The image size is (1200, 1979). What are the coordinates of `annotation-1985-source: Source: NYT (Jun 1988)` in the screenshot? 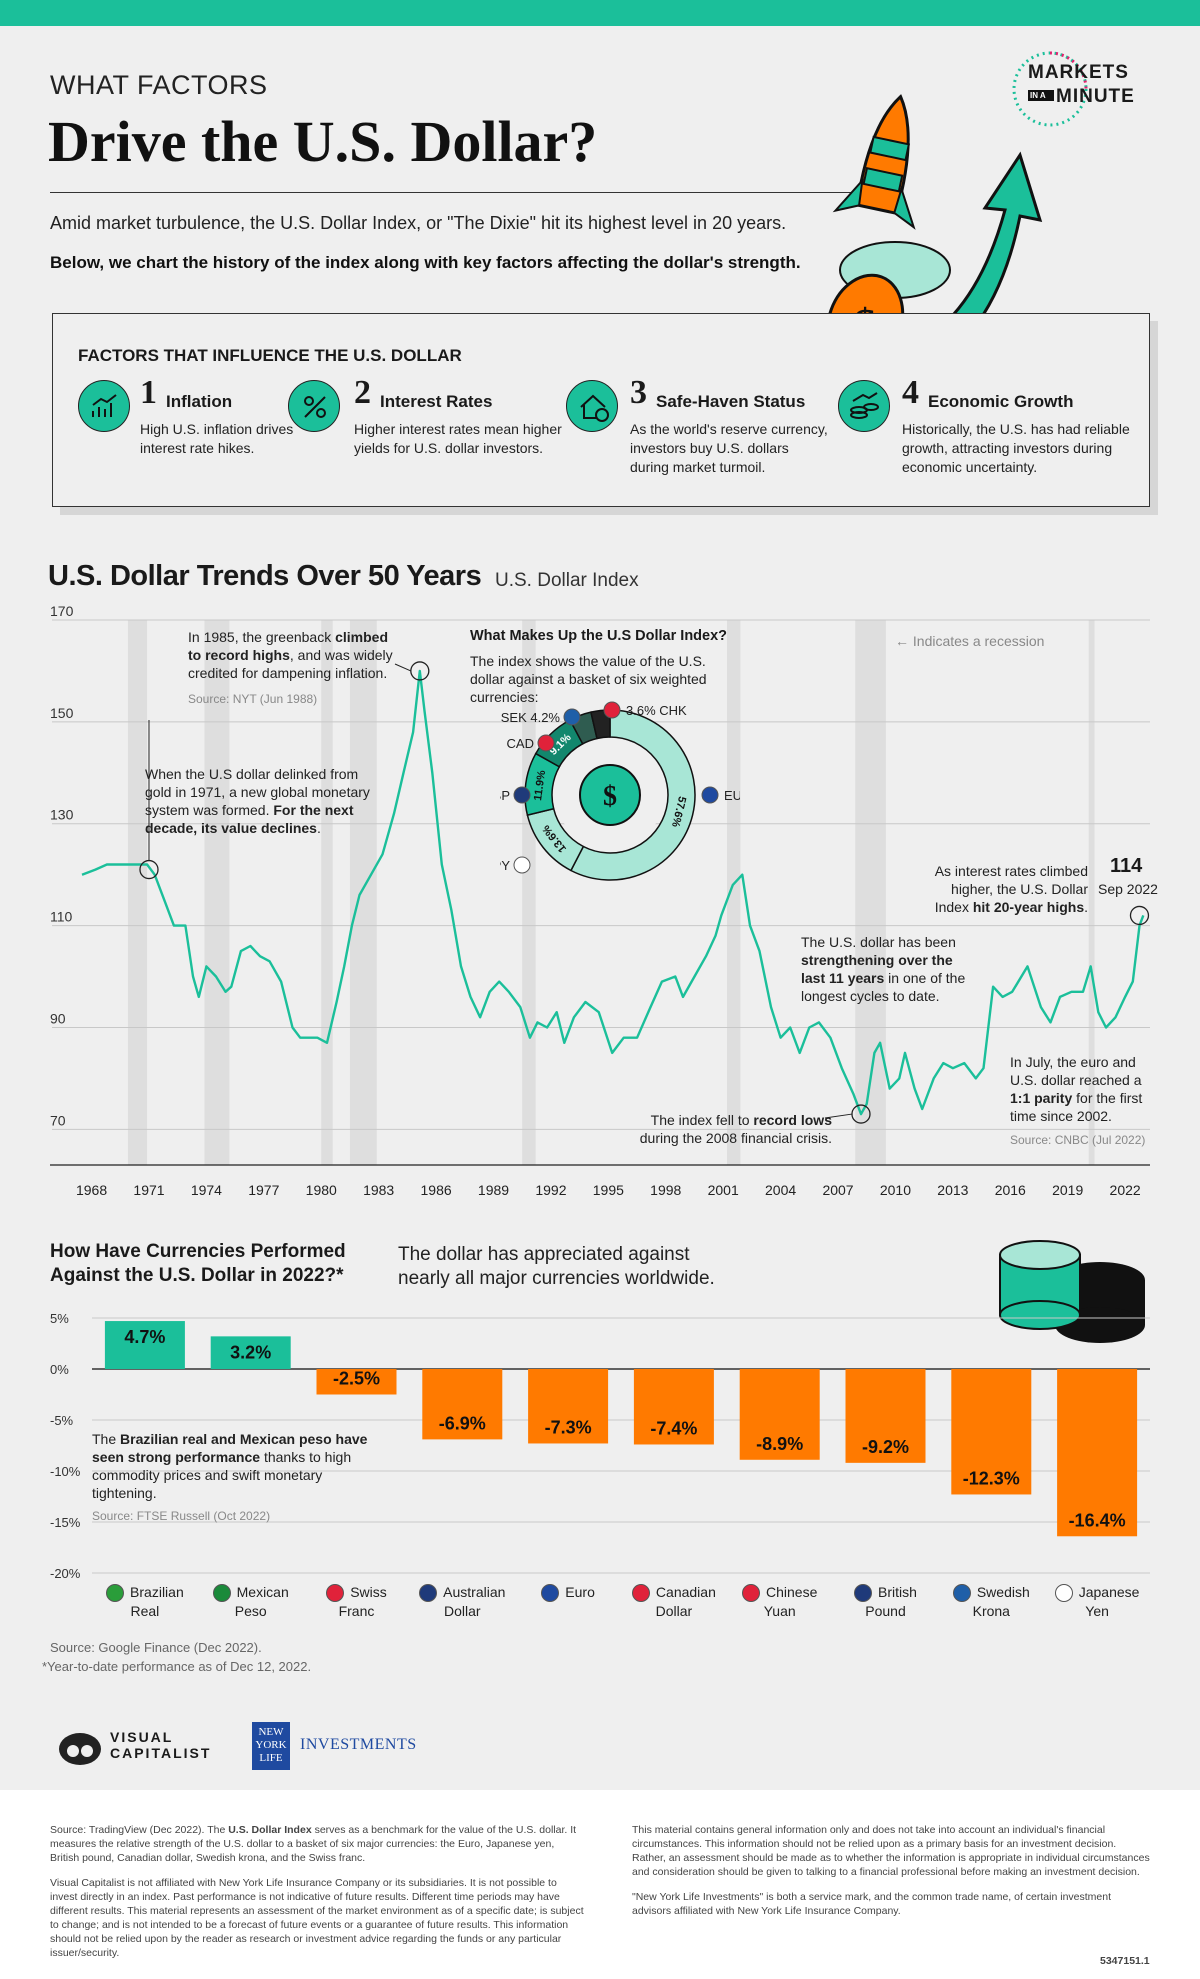 It's located at (253, 699).